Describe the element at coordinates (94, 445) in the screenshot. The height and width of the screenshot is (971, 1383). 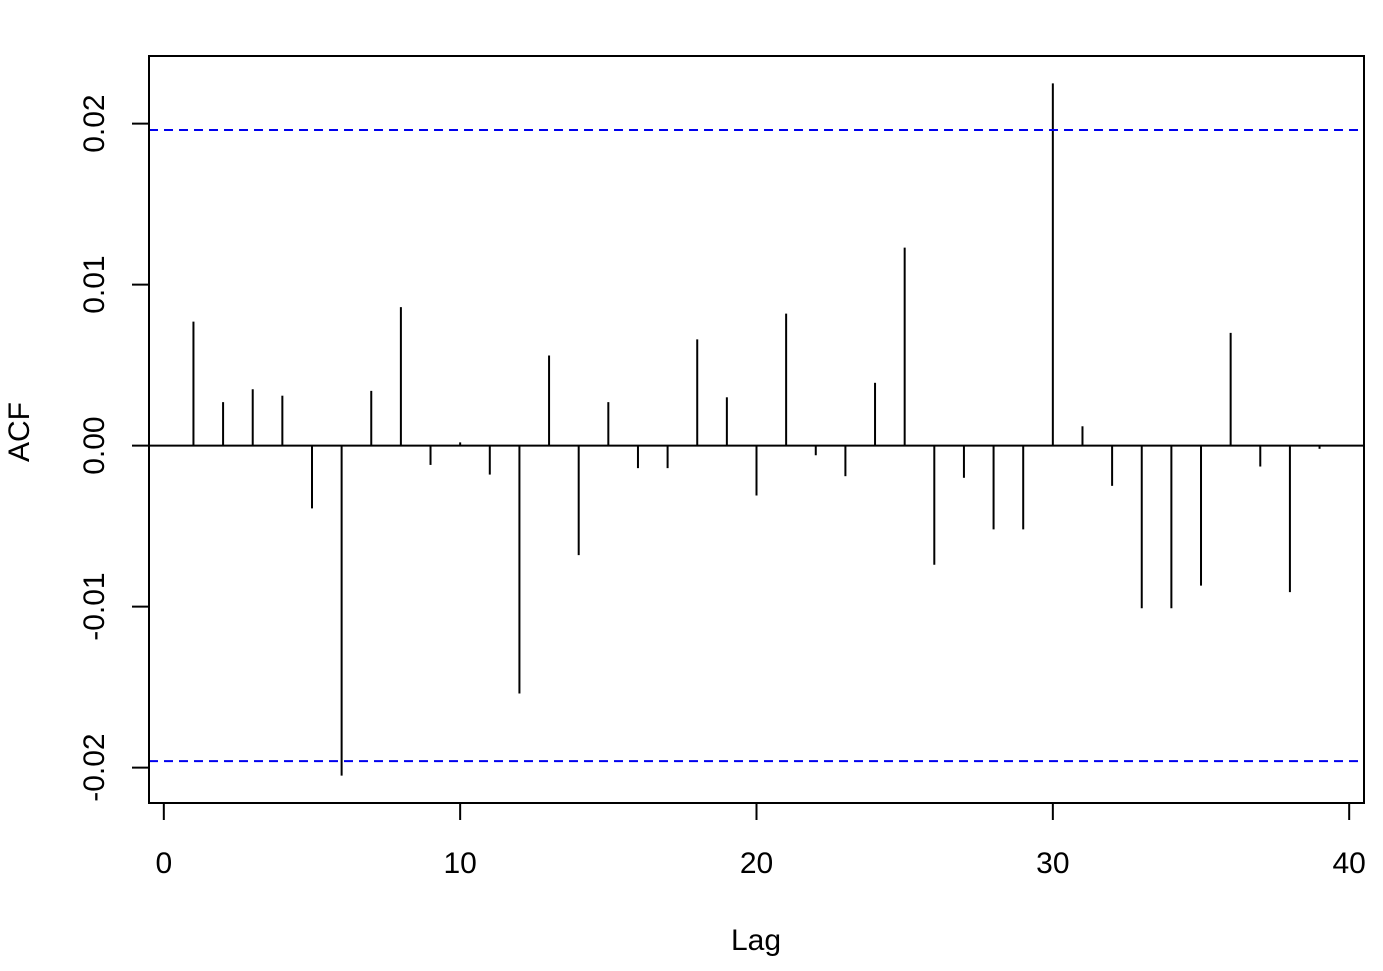
I see `y-tick-label: 0.00` at that location.